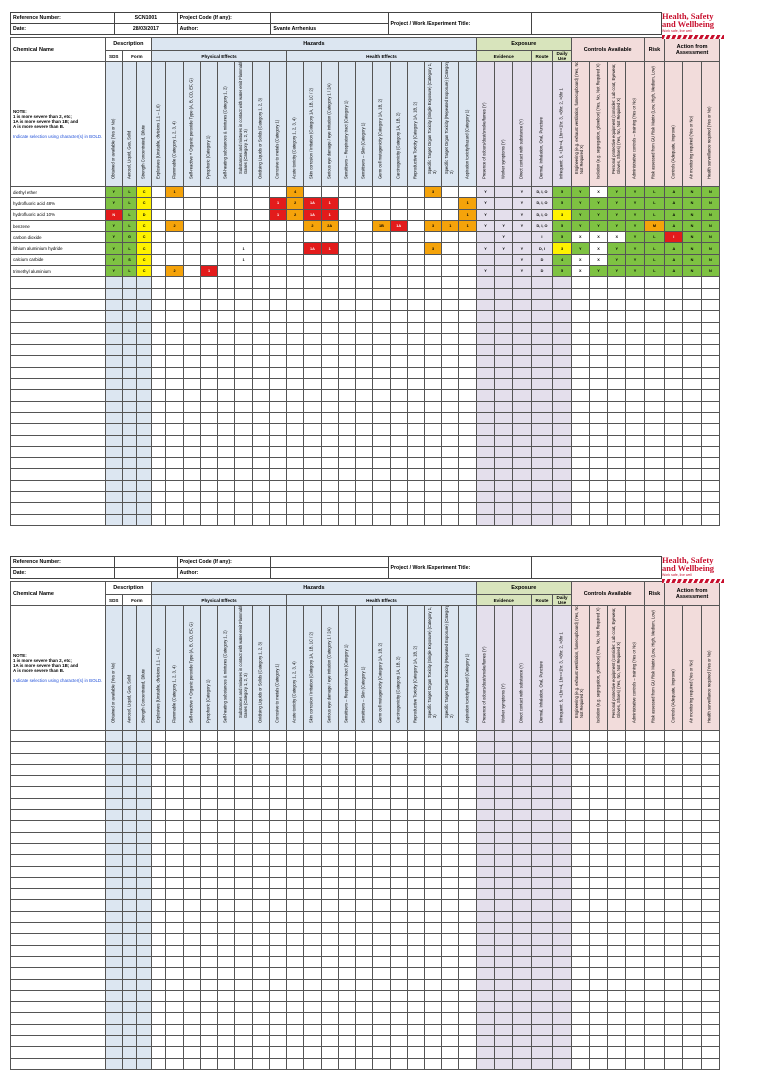  I want to click on chemical-name-cell, so click(58, 905).